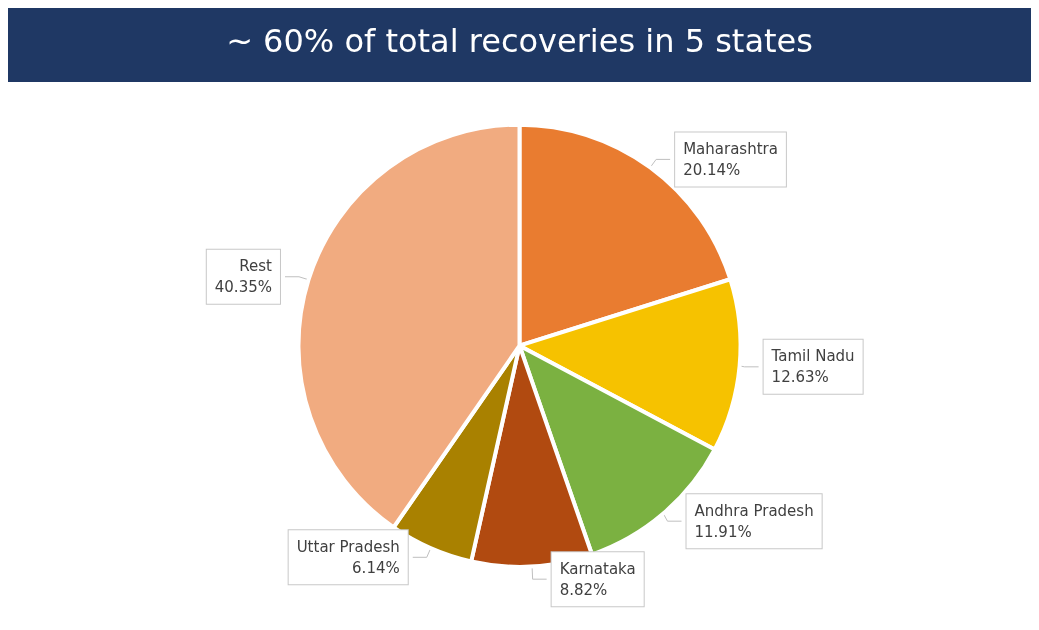 The width and height of the screenshot is (1039, 630). Describe the element at coordinates (754, 510) in the screenshot. I see `slice-label: Andhra Pradesh` at that location.